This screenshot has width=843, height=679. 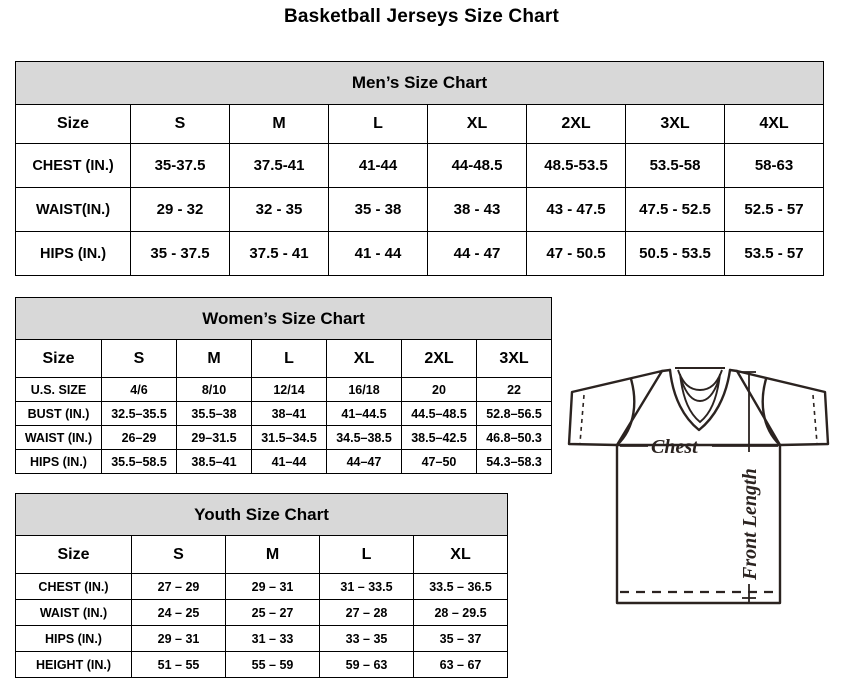 What do you see at coordinates (774, 165) in the screenshot?
I see `mens-chest-4xl: 58-63` at bounding box center [774, 165].